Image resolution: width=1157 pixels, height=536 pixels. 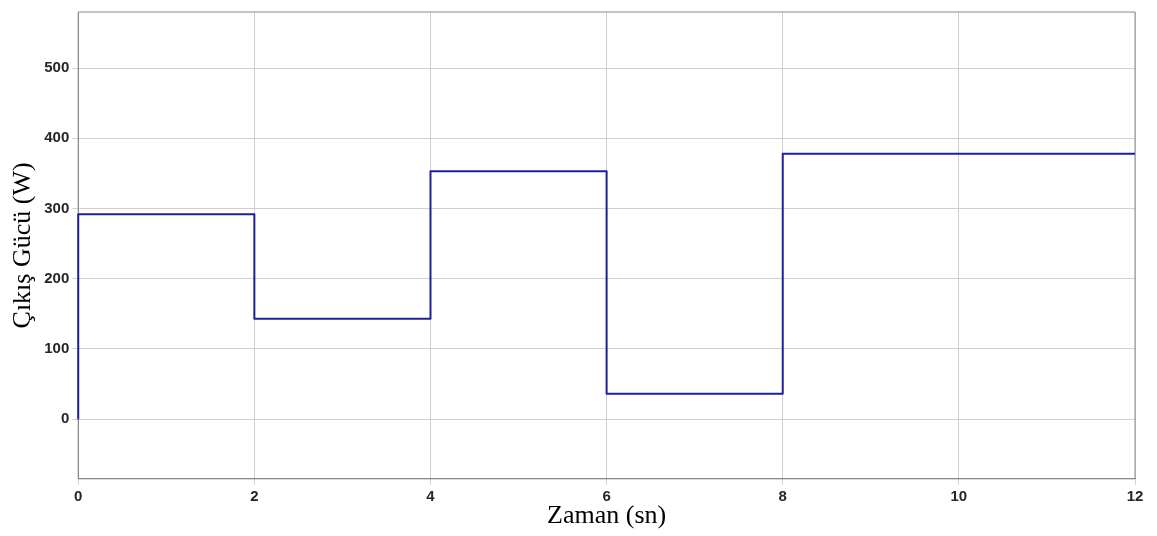 I want to click on x-tick-label: 8, so click(x=782, y=495).